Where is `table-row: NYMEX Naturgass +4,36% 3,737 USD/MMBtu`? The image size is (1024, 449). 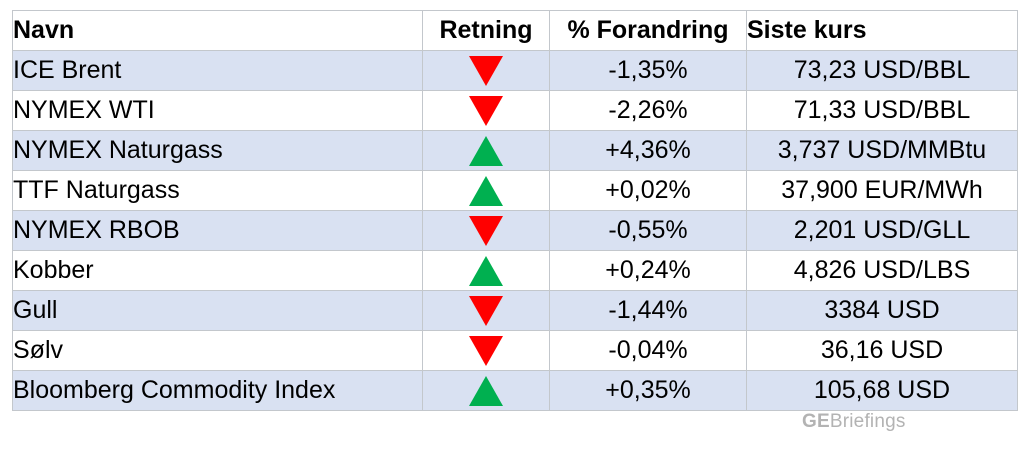
table-row: NYMEX Naturgass +4,36% 3,737 USD/MMBtu is located at coordinates (515, 150).